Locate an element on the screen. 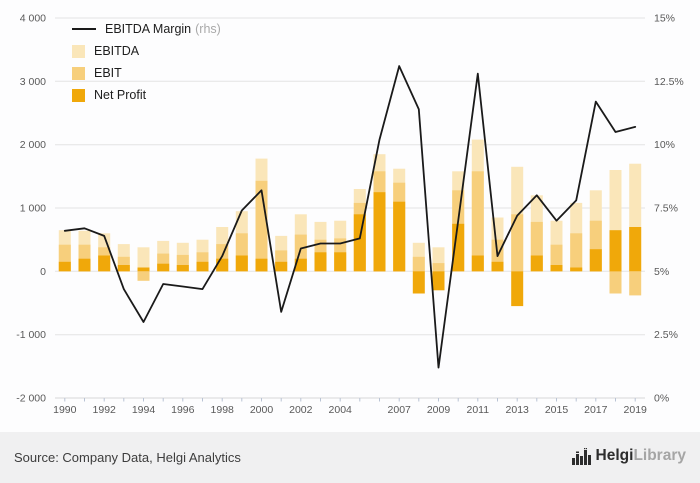 The height and width of the screenshot is (483, 700). svg-text: 2004 is located at coordinates (341, 410).